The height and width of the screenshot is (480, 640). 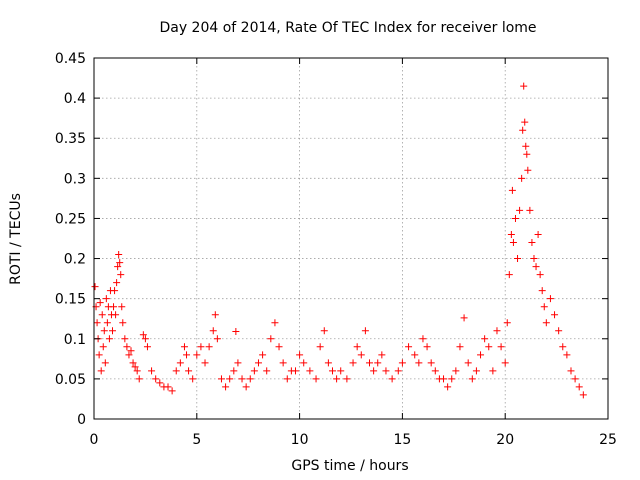 I want to click on x-tick-label: 0, so click(x=94, y=440).